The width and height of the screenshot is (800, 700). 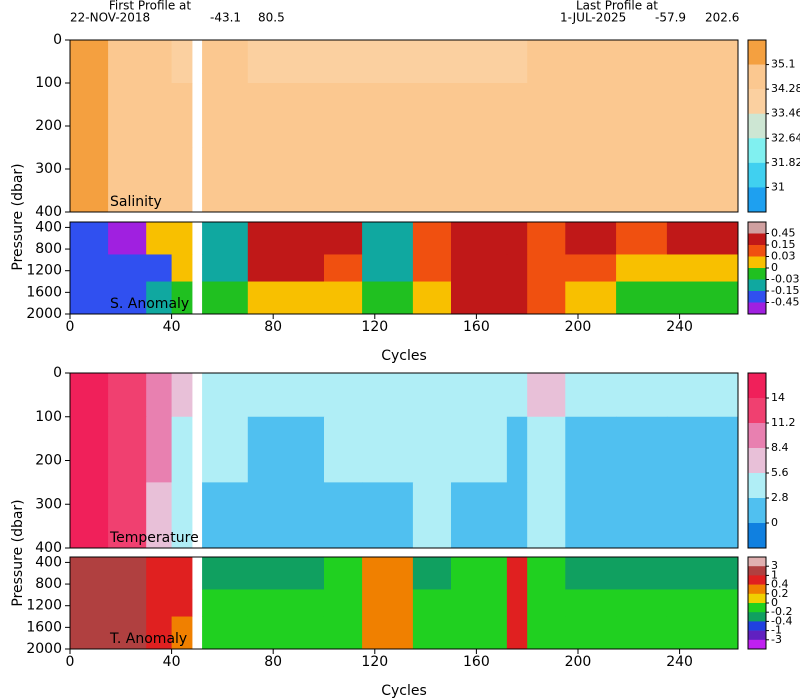 I want to click on last-lat: -57.9, so click(x=670, y=18).